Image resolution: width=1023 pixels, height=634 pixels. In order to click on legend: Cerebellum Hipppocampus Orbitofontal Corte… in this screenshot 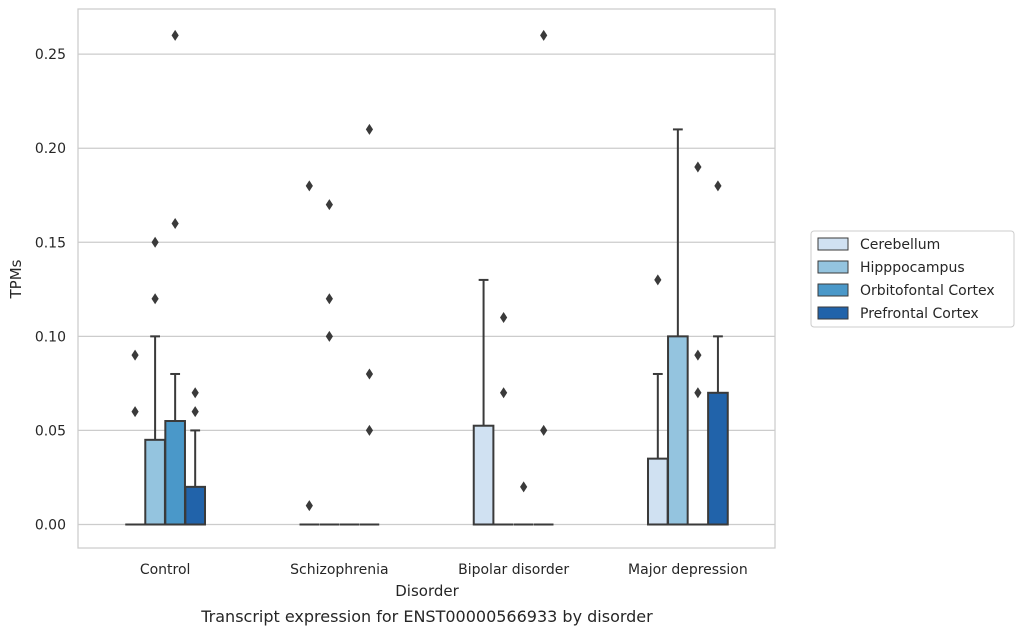, I will do `click(912, 279)`.